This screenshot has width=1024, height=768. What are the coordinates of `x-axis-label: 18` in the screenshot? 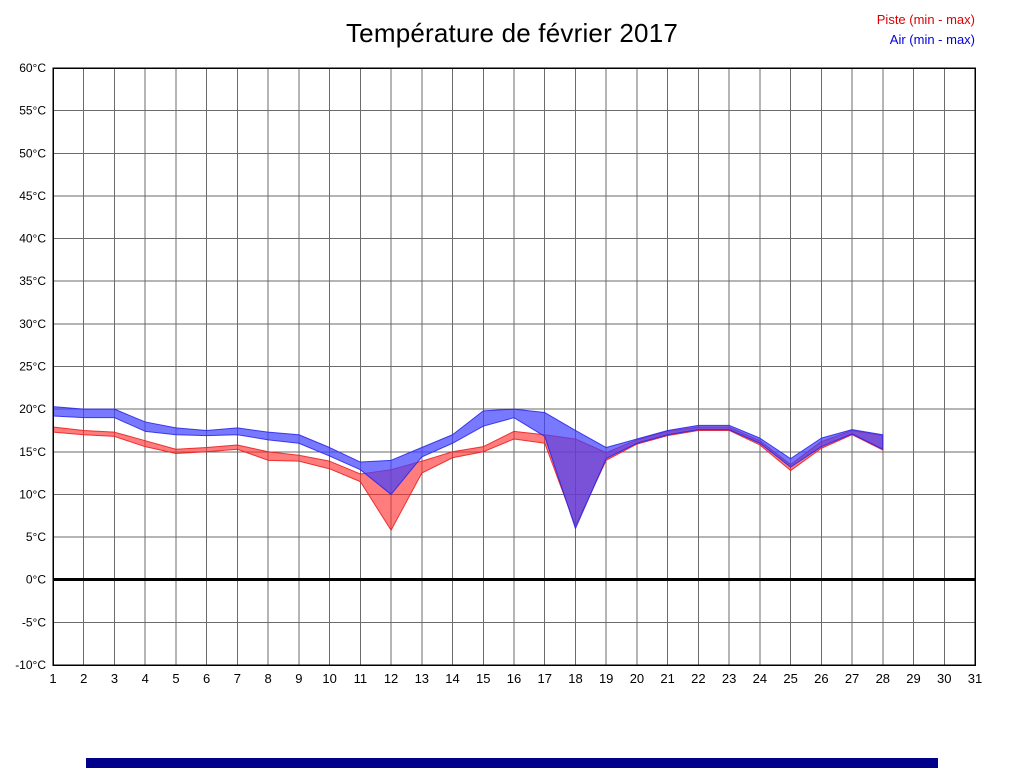 It's located at (575, 678).